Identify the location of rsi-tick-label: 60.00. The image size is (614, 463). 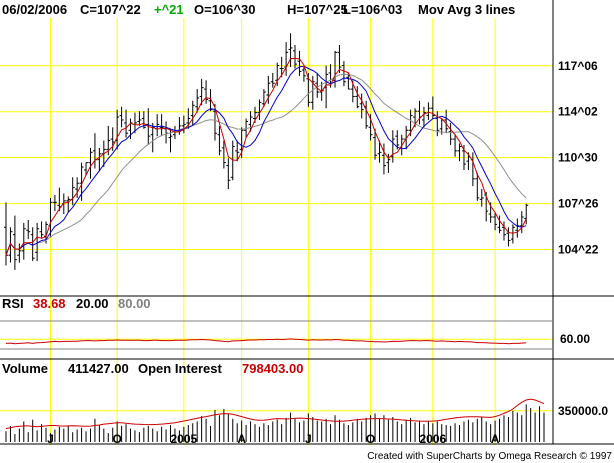
(575, 339).